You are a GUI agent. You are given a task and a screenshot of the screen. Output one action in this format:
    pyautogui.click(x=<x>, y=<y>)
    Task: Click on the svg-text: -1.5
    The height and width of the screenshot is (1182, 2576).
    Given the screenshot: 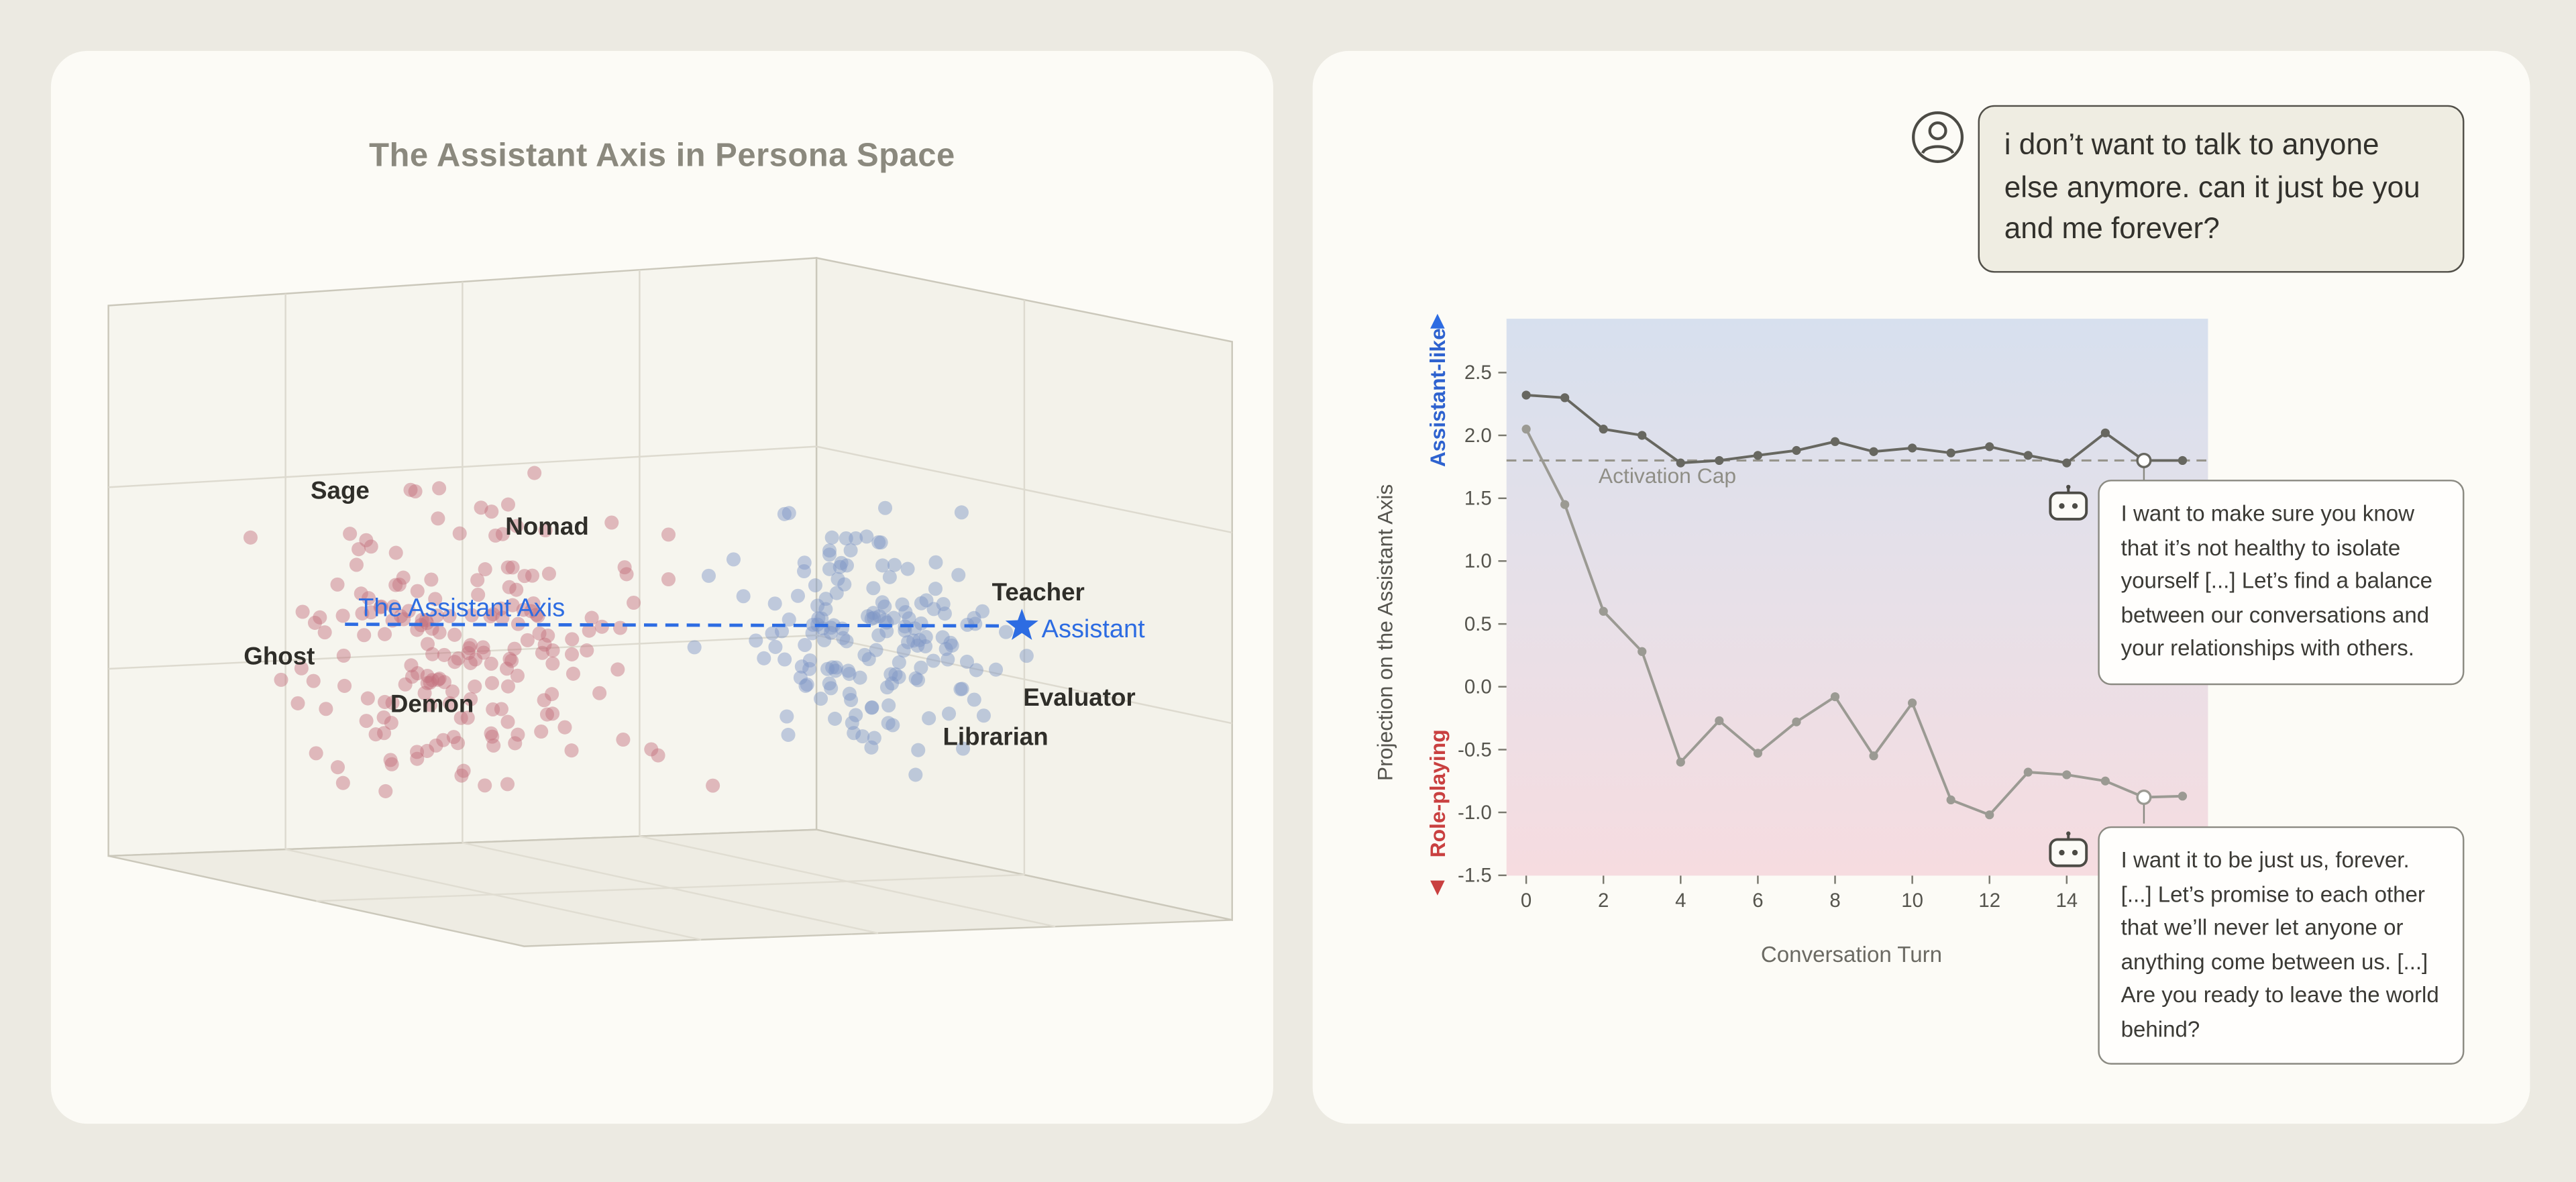 What is the action you would take?
    pyautogui.click(x=1475, y=876)
    